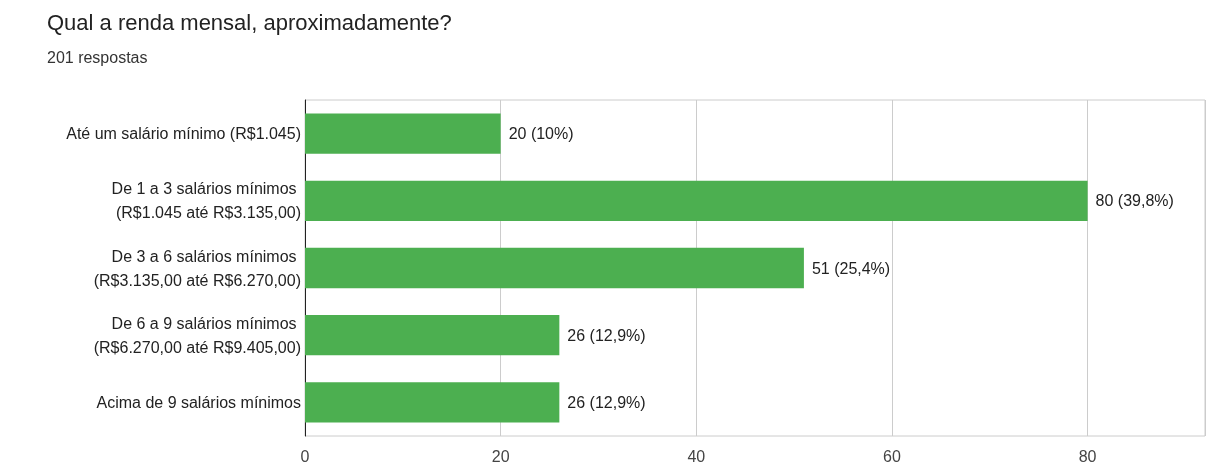 The width and height of the screenshot is (1219, 472). What do you see at coordinates (197, 268) in the screenshot?
I see `y-tick-label: De 3 a 6 salários mínimos (R$3.135,00 até R$6.270,00)` at bounding box center [197, 268].